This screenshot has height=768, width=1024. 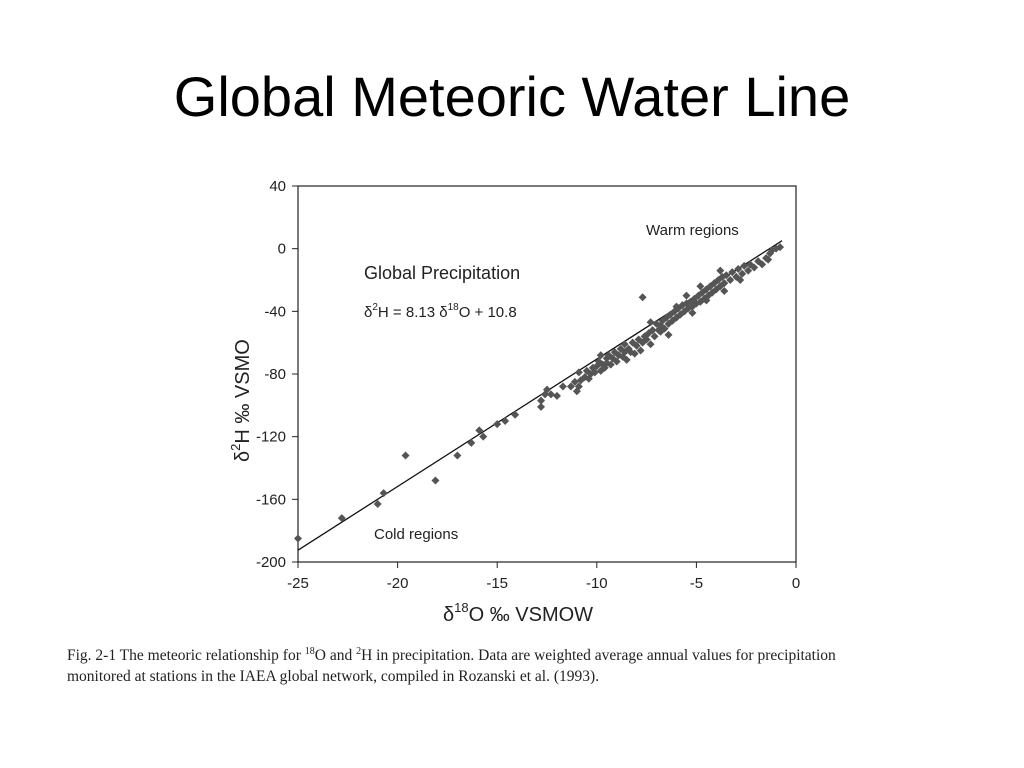 What do you see at coordinates (359, 651) in the screenshot?
I see `caption-iso2-mass: 2` at bounding box center [359, 651].